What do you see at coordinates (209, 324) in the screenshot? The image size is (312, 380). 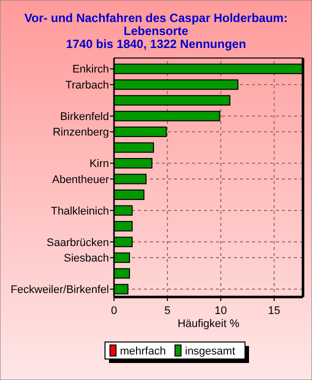 I see `x-axis-title: Häufigkeit %` at bounding box center [209, 324].